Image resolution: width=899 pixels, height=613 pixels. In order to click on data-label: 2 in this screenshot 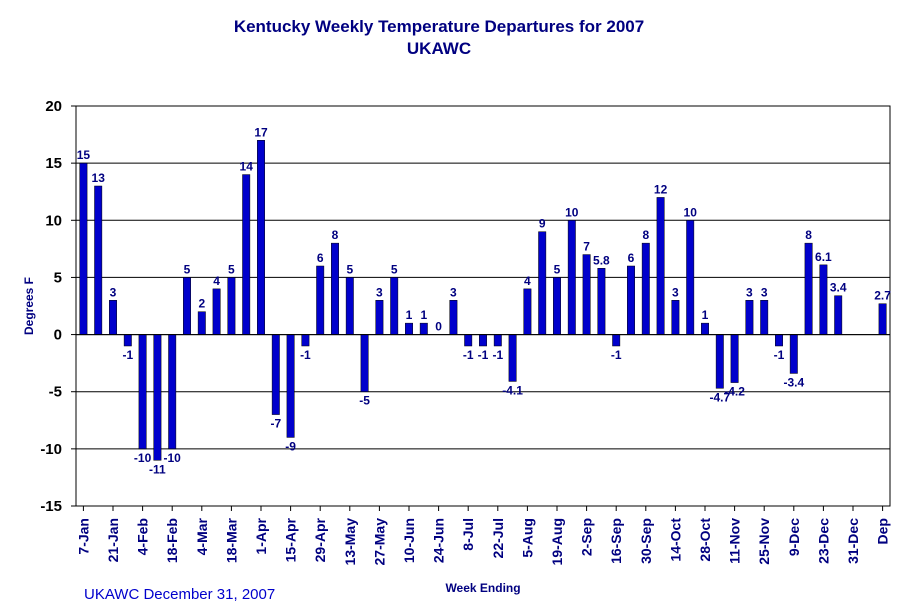, I will do `click(201, 304)`.